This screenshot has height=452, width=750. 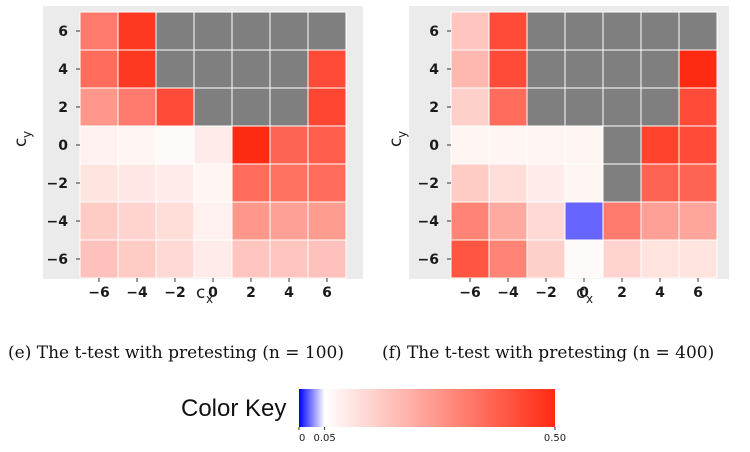 What do you see at coordinates (233, 408) in the screenshot?
I see `color-key-title: Color Key` at bounding box center [233, 408].